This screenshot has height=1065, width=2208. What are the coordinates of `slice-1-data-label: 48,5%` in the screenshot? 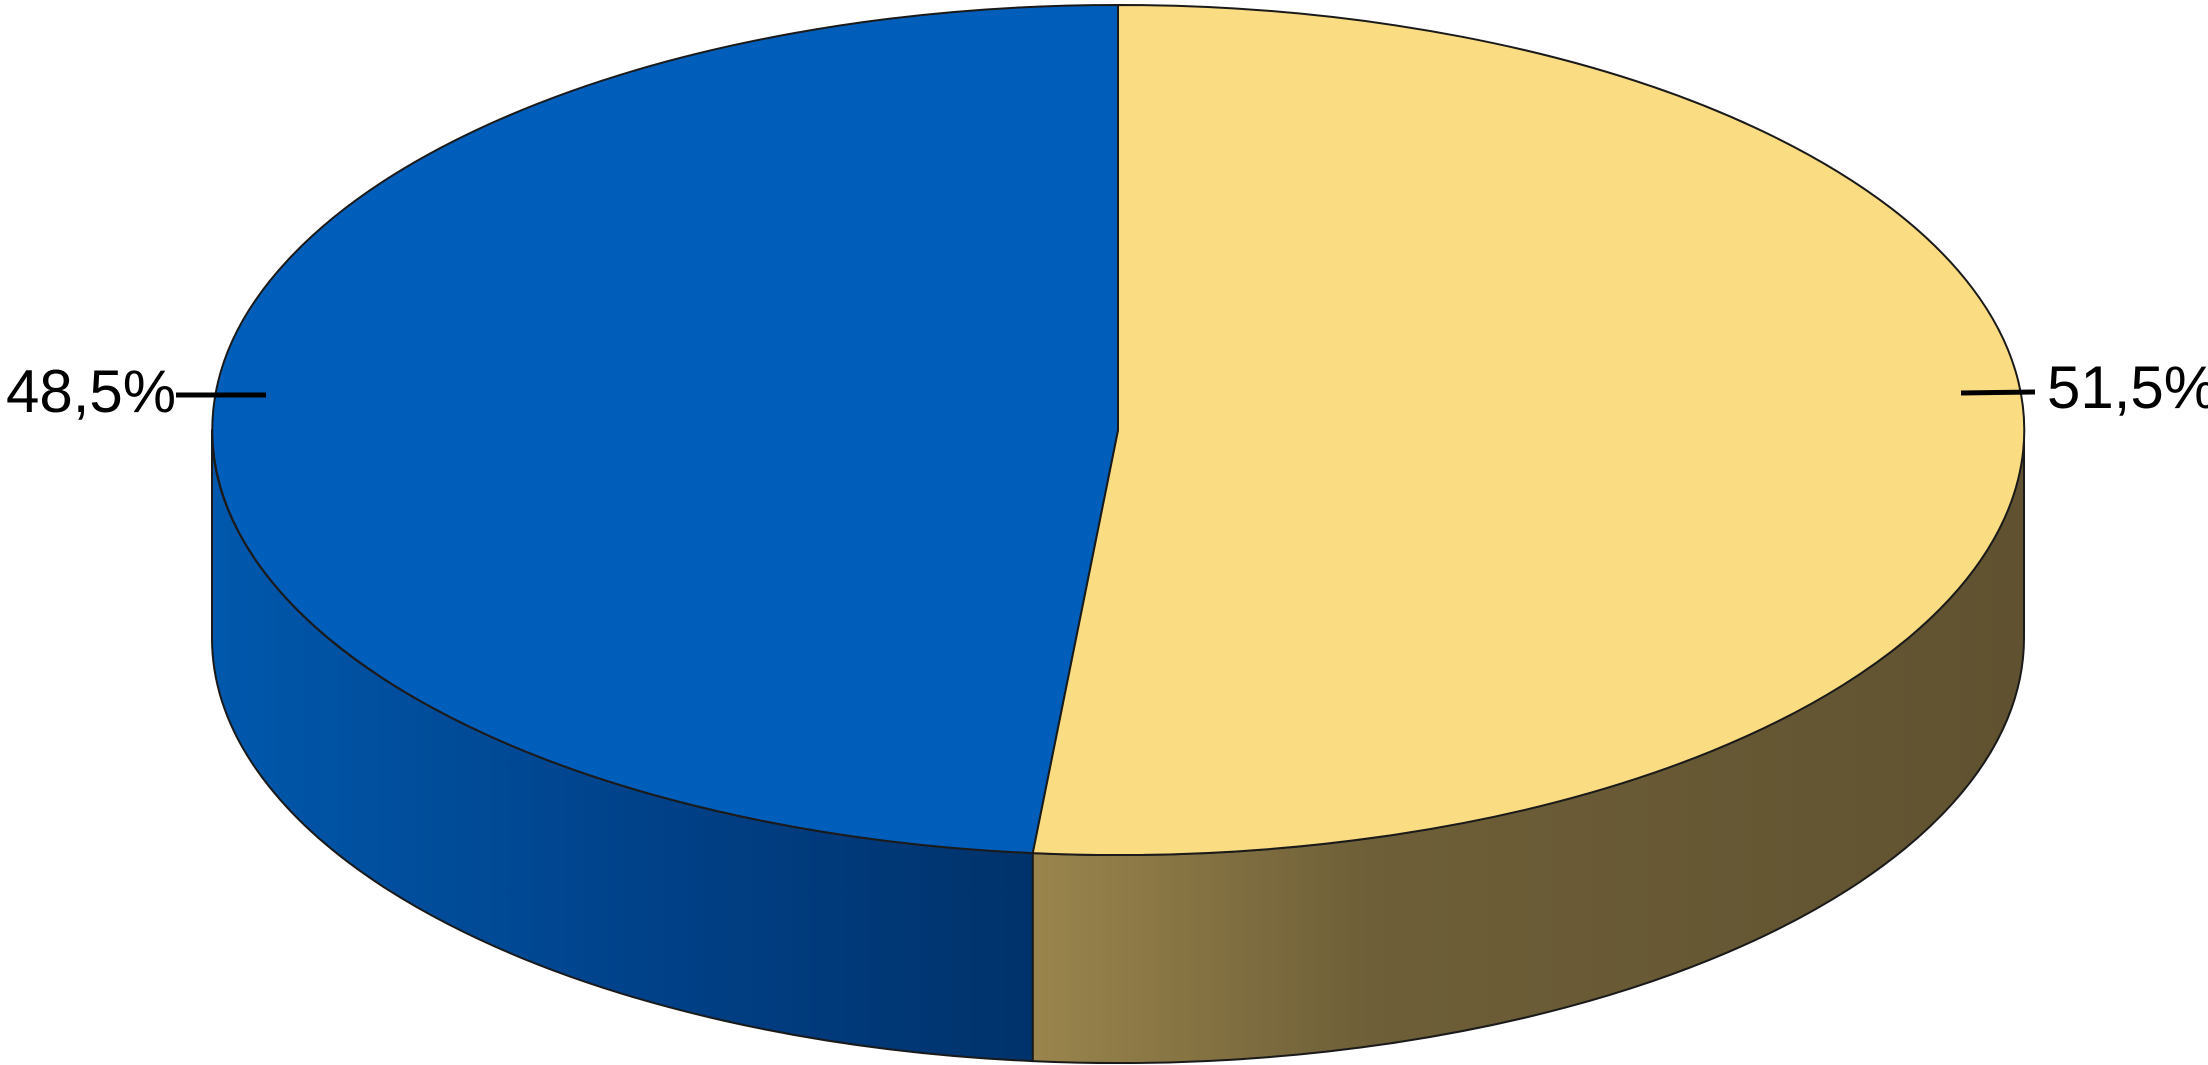 It's located at (91, 391).